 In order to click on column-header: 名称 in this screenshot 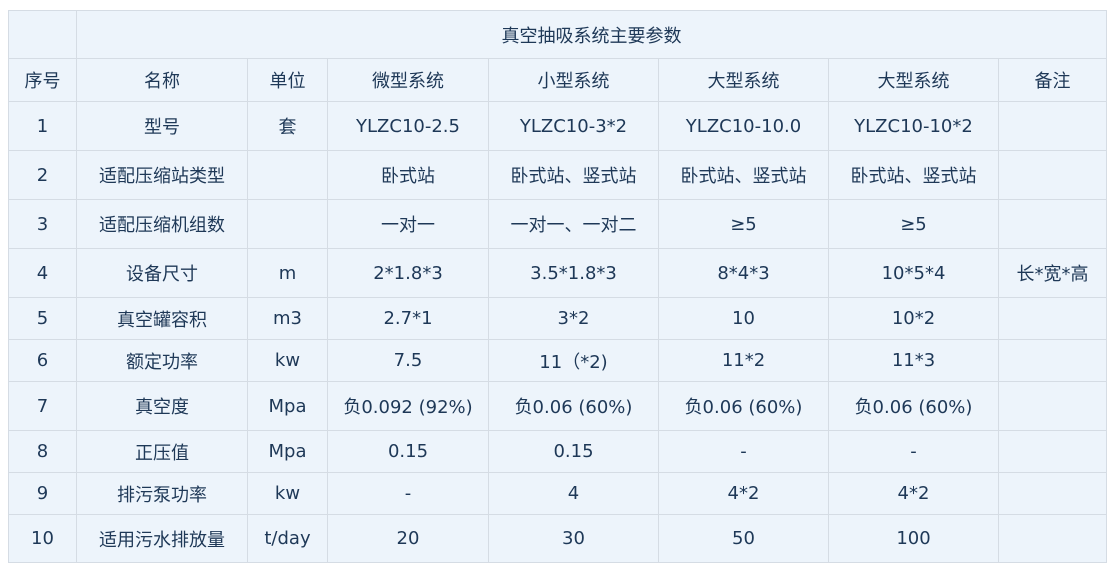, I will do `click(162, 80)`.